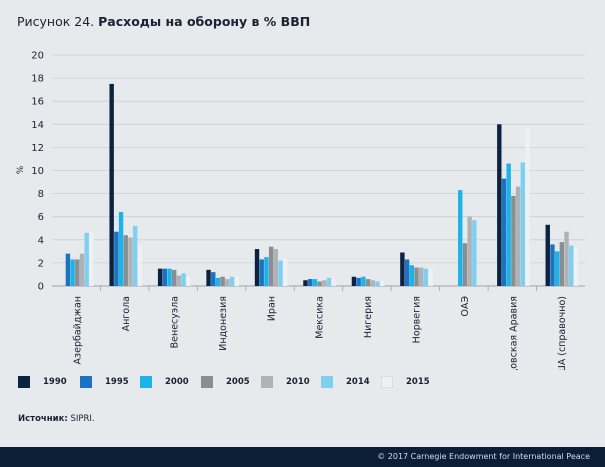 This screenshot has height=467, width=605. I want to click on legend-label: 1995, so click(117, 382).